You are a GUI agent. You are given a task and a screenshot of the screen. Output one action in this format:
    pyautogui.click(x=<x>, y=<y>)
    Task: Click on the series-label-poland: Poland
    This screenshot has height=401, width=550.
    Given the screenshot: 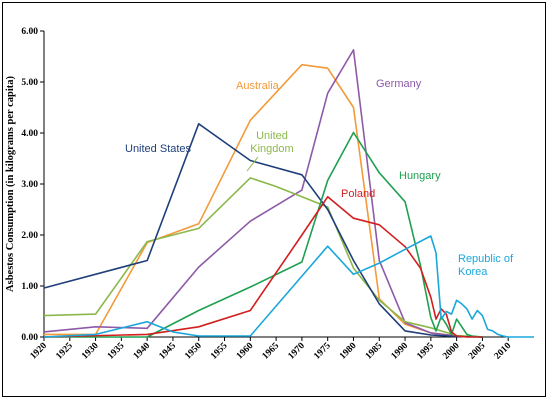 What is the action you would take?
    pyautogui.click(x=358, y=194)
    